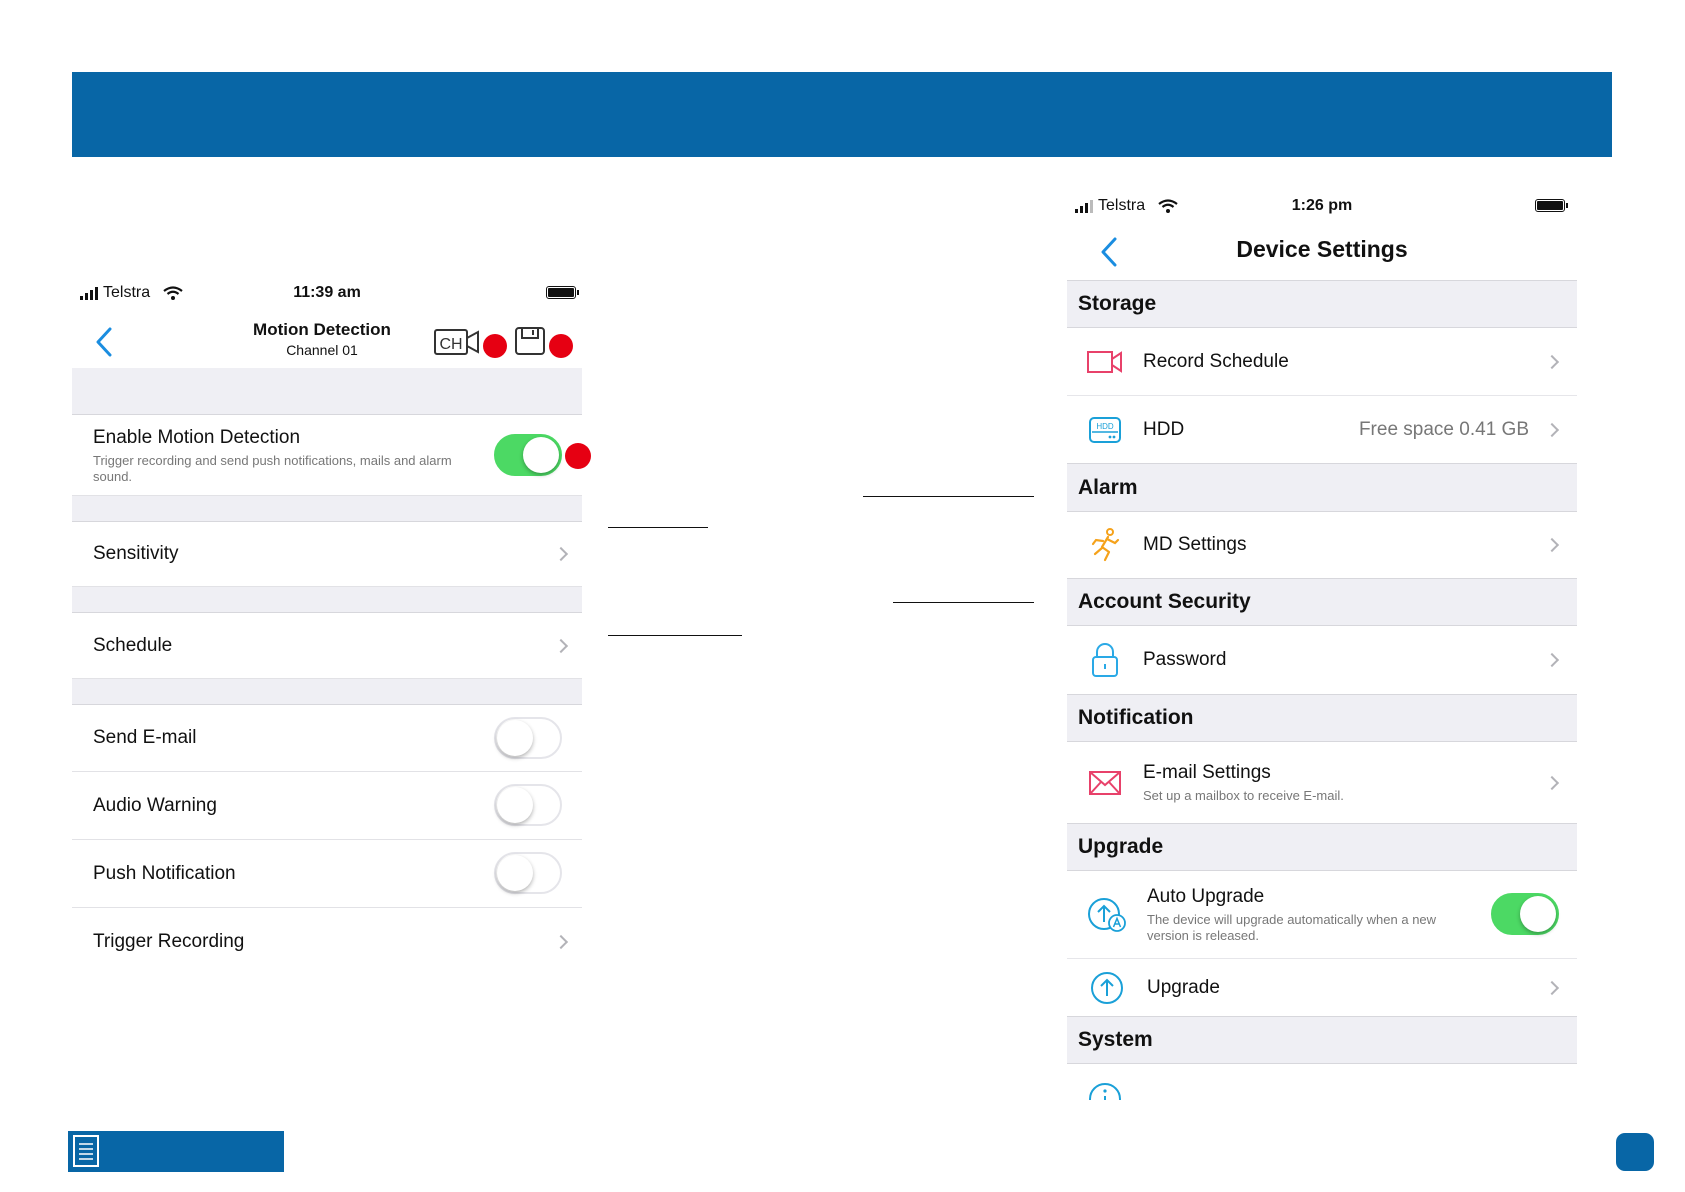 This screenshot has width=1685, height=1192. What do you see at coordinates (1322, 429) in the screenshot?
I see `hdd-row: HDD HDD Free space 0.41 GB` at bounding box center [1322, 429].